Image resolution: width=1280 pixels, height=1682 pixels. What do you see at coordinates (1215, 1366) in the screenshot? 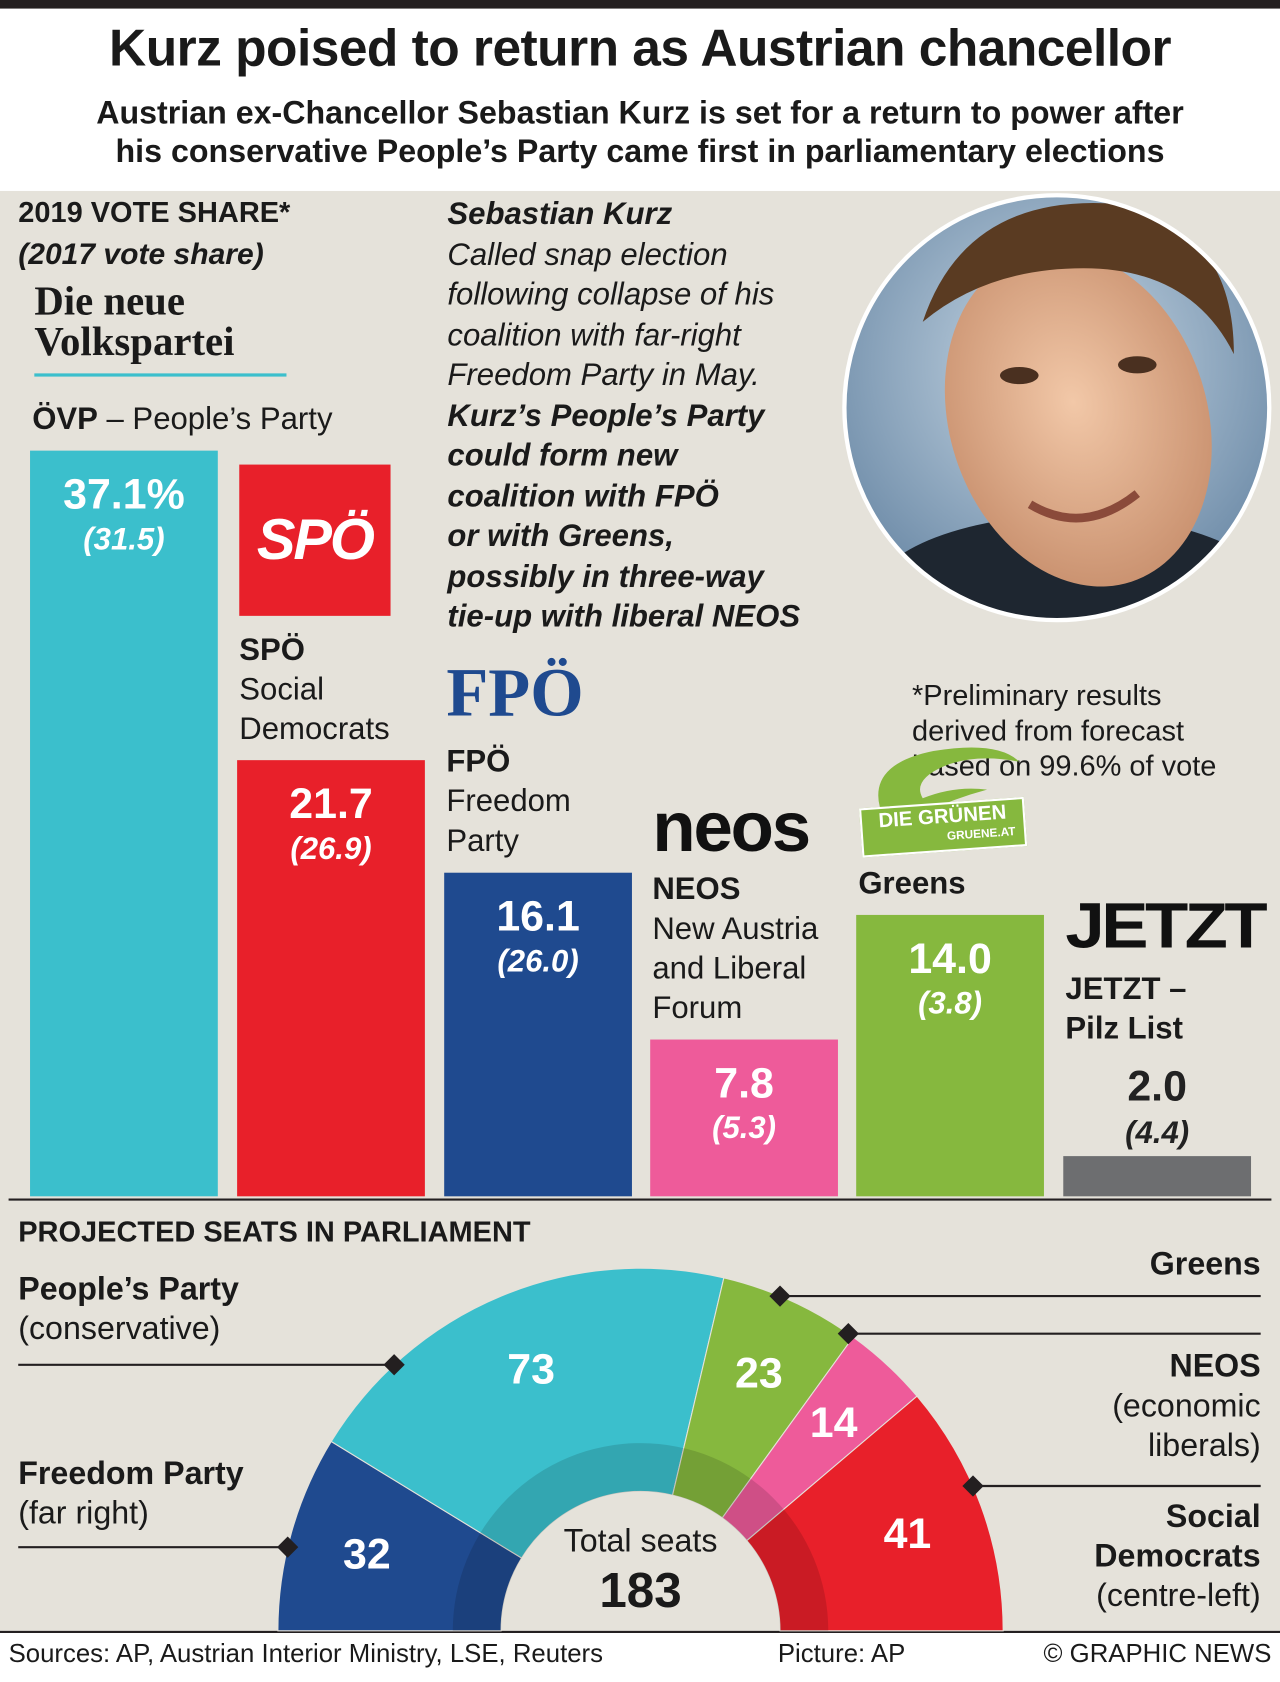
I see `seat-category-label: NEOS` at bounding box center [1215, 1366].